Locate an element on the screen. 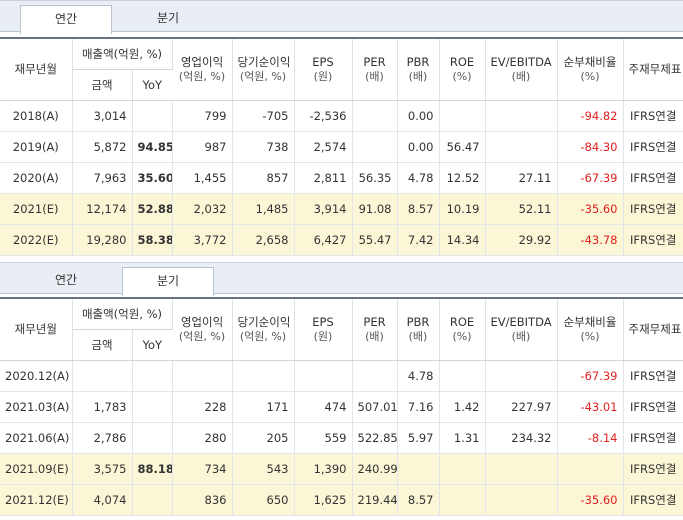  header-basis: 주재무제표 is located at coordinates (653, 329).